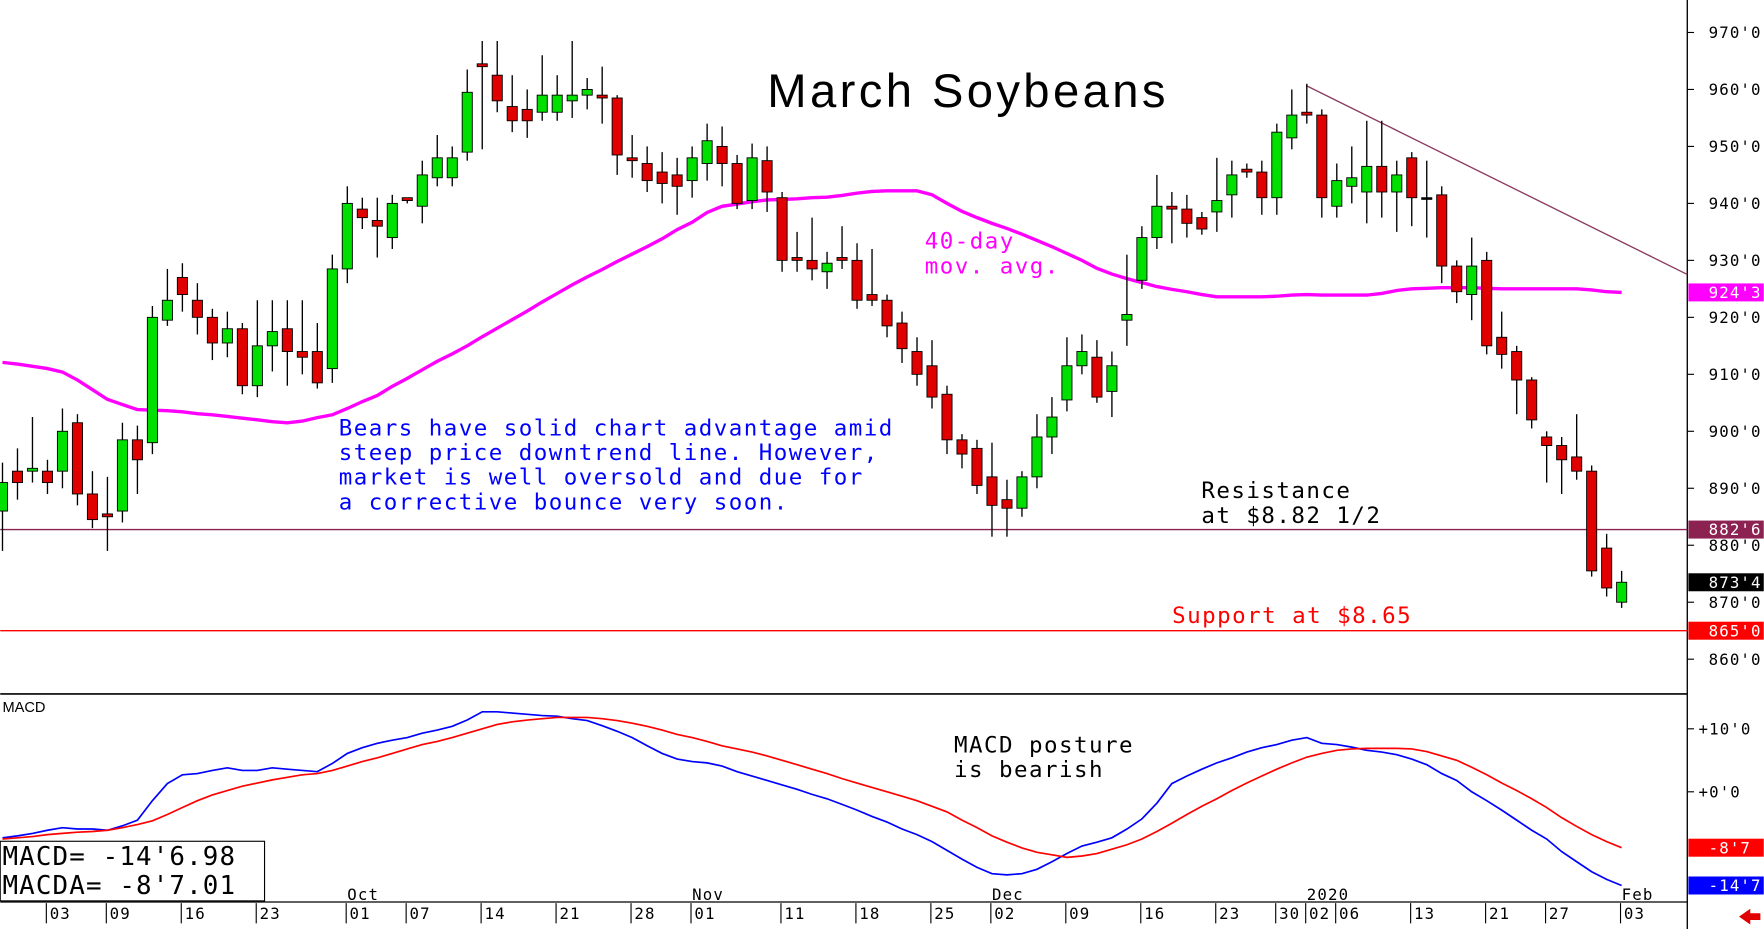 Image resolution: width=1764 pixels, height=929 pixels. Describe the element at coordinates (644, 913) in the screenshot. I see `x-tick-label: 28` at that location.